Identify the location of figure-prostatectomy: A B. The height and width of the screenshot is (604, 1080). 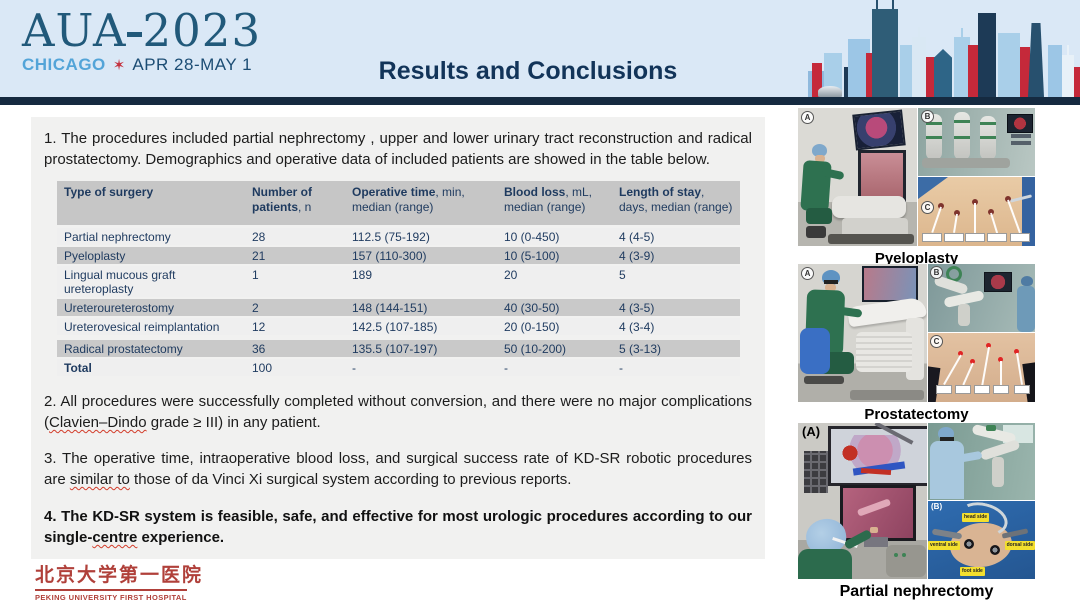
(916, 343).